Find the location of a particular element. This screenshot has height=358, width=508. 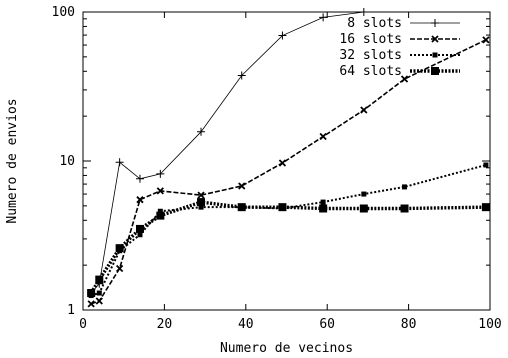

x-tick-label: 100 is located at coordinates (489, 324).